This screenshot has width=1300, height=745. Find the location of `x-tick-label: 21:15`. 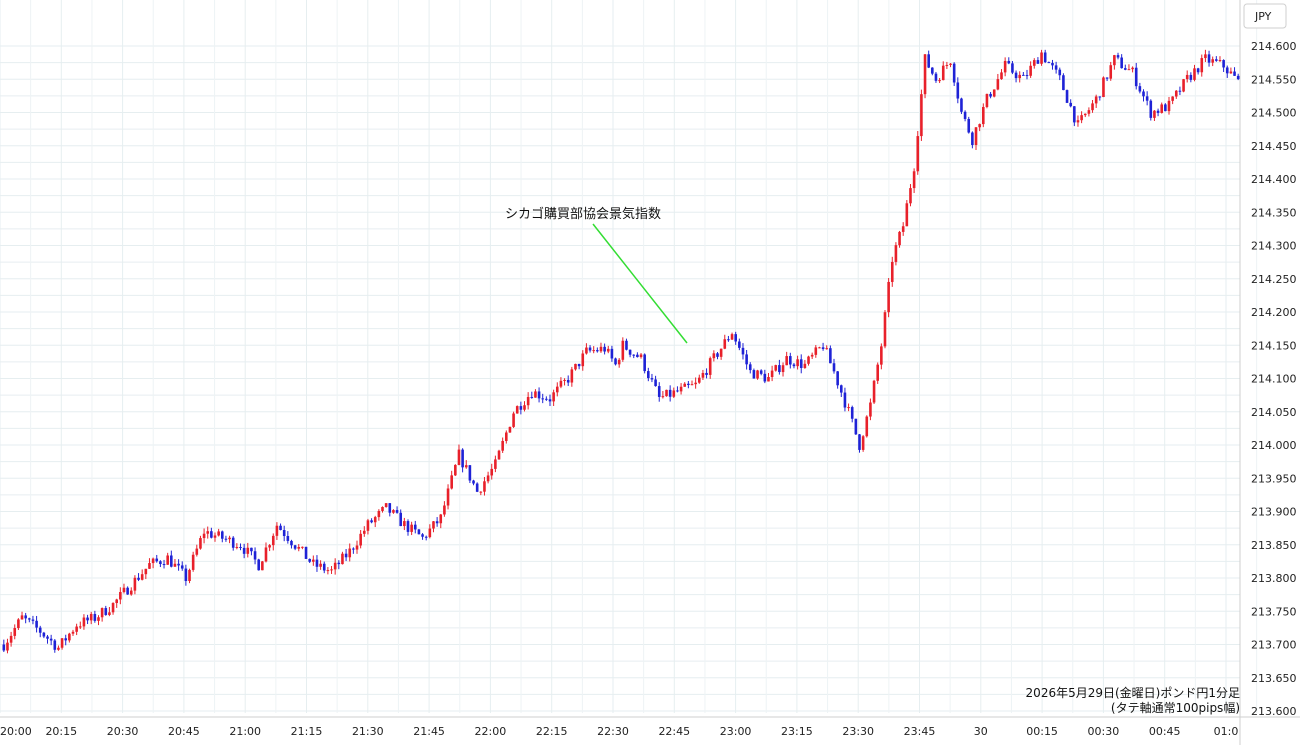

x-tick-label: 21:15 is located at coordinates (307, 731).